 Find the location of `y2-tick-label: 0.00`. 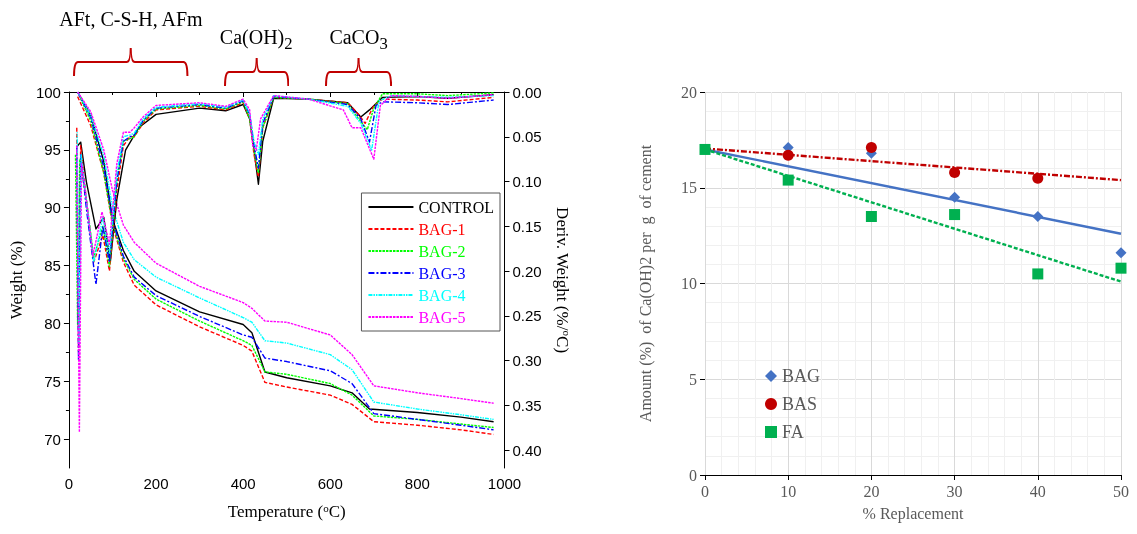

y2-tick-label: 0.00 is located at coordinates (527, 92).